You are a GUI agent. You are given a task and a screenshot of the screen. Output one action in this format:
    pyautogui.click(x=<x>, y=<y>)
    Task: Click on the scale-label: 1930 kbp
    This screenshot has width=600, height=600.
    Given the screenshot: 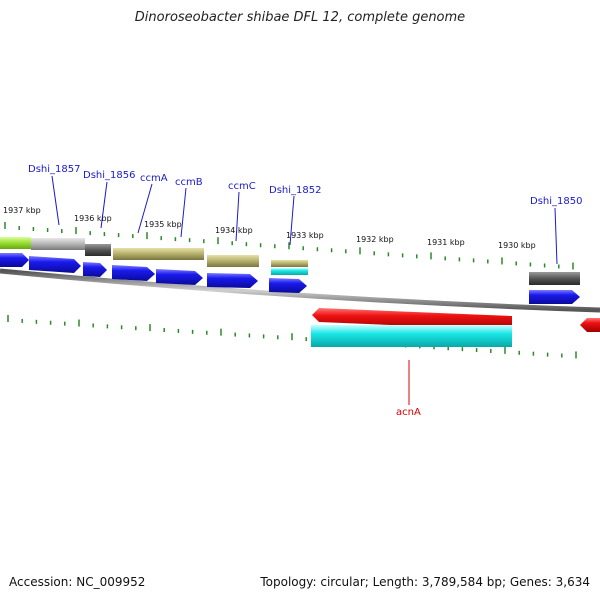 What is the action you would take?
    pyautogui.click(x=517, y=245)
    